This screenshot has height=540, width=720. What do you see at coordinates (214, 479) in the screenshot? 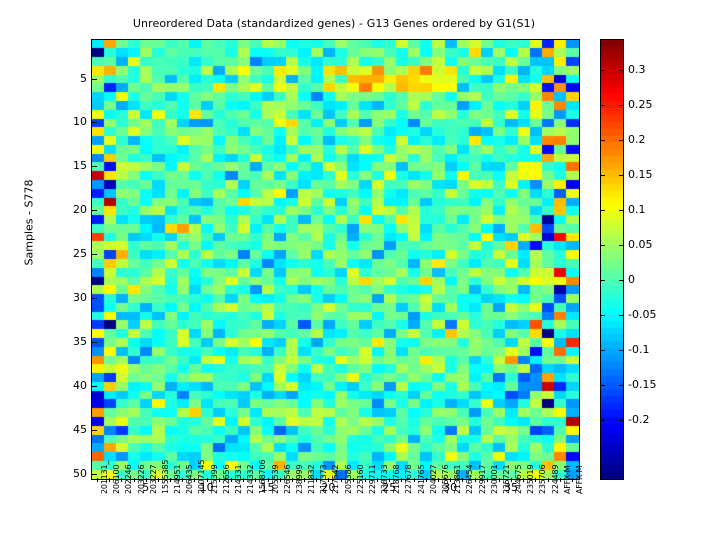
I see `x-axis-gene-label: 215399` at bounding box center [214, 479].